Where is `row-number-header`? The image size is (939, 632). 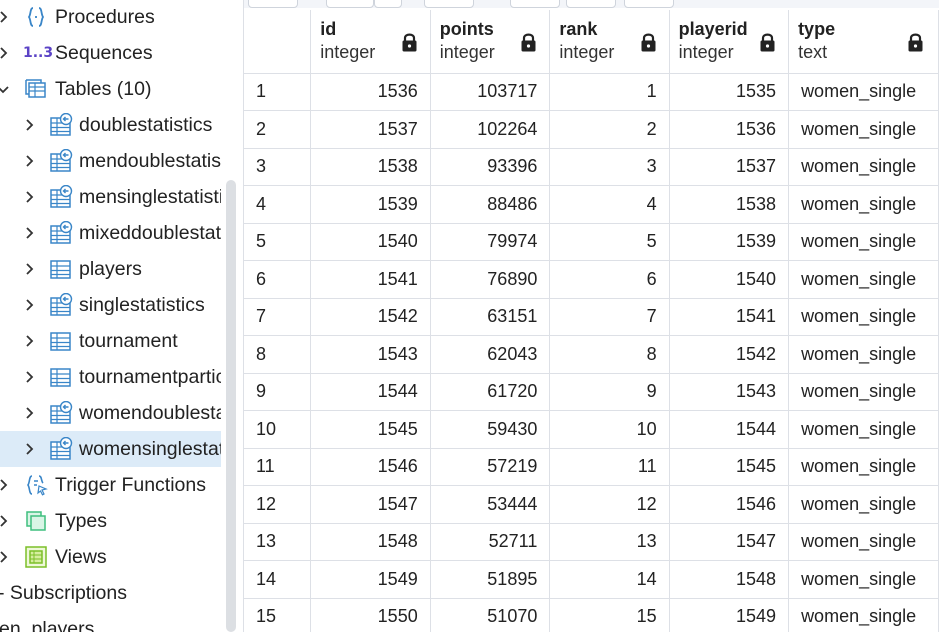
row-number-header is located at coordinates (278, 42).